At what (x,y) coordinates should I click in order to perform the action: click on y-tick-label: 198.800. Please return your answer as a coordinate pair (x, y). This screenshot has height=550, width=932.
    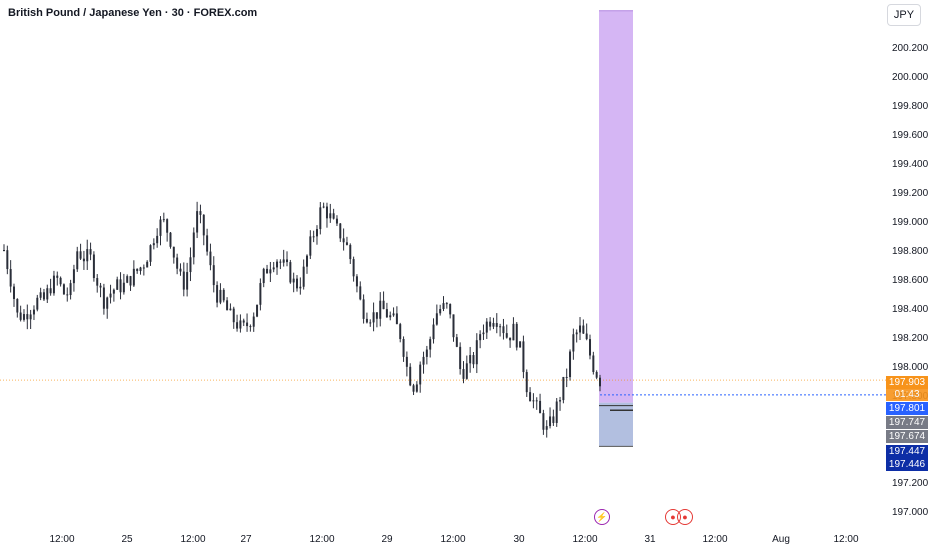
    Looking at the image, I should click on (910, 251).